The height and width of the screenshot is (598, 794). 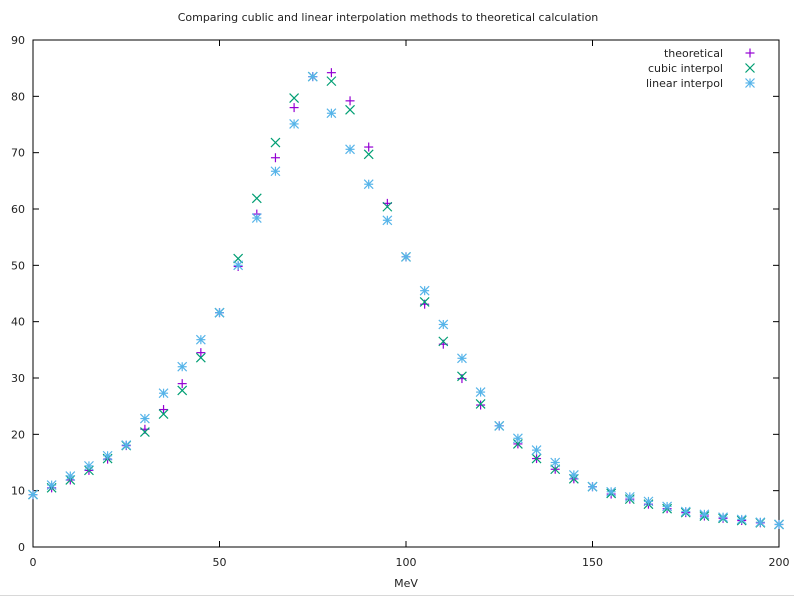 I want to click on window-bottom-edge, so click(x=397, y=595).